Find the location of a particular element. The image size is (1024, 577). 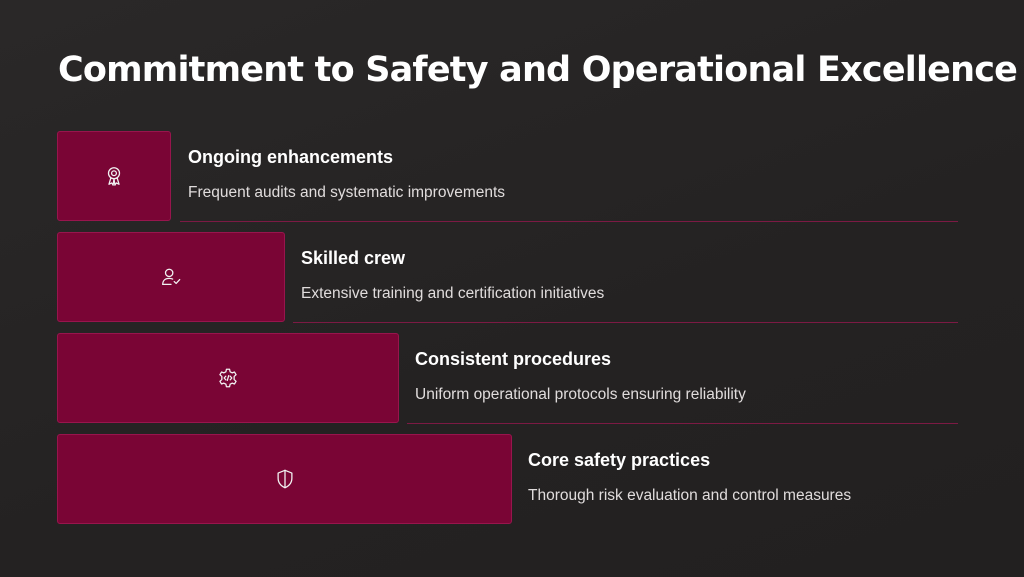

step-heading: Skilled crew is located at coordinates (353, 258).